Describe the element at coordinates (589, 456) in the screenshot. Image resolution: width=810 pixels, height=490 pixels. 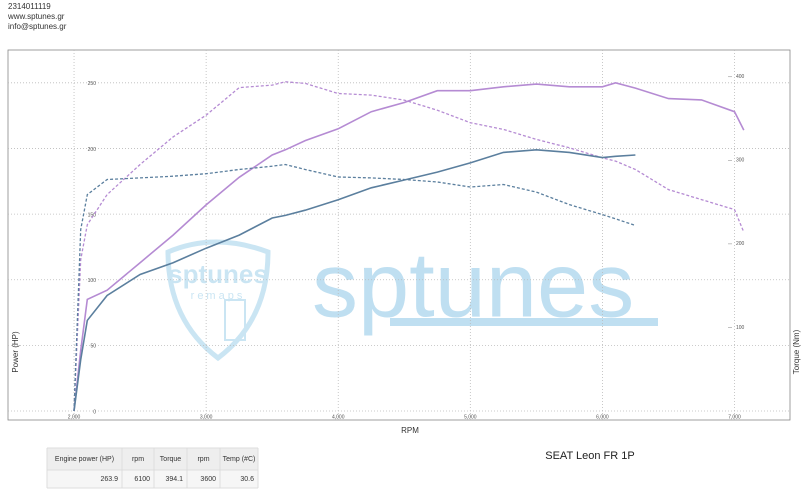
I see `chart-title: SEAT Leon FR 1P` at that location.